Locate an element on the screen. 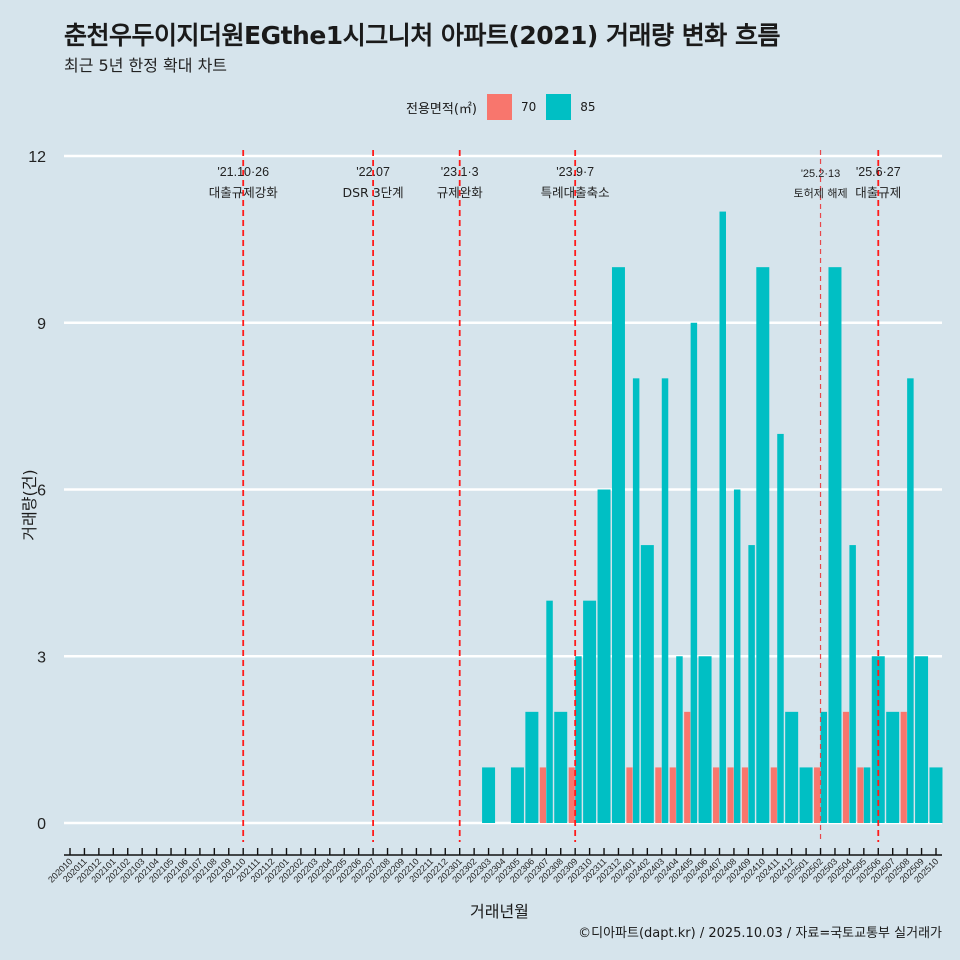 The width and height of the screenshot is (960, 960). y-axis-title: 거래량(건) is located at coordinates (29, 505).